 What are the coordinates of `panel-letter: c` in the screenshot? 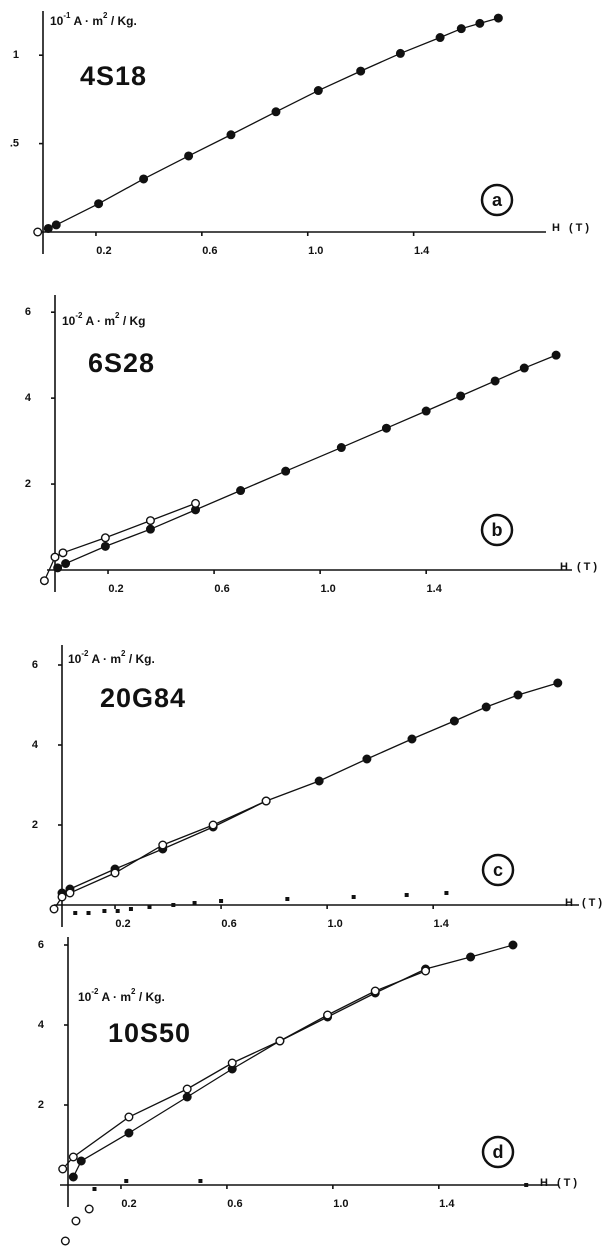 It's located at (498, 870).